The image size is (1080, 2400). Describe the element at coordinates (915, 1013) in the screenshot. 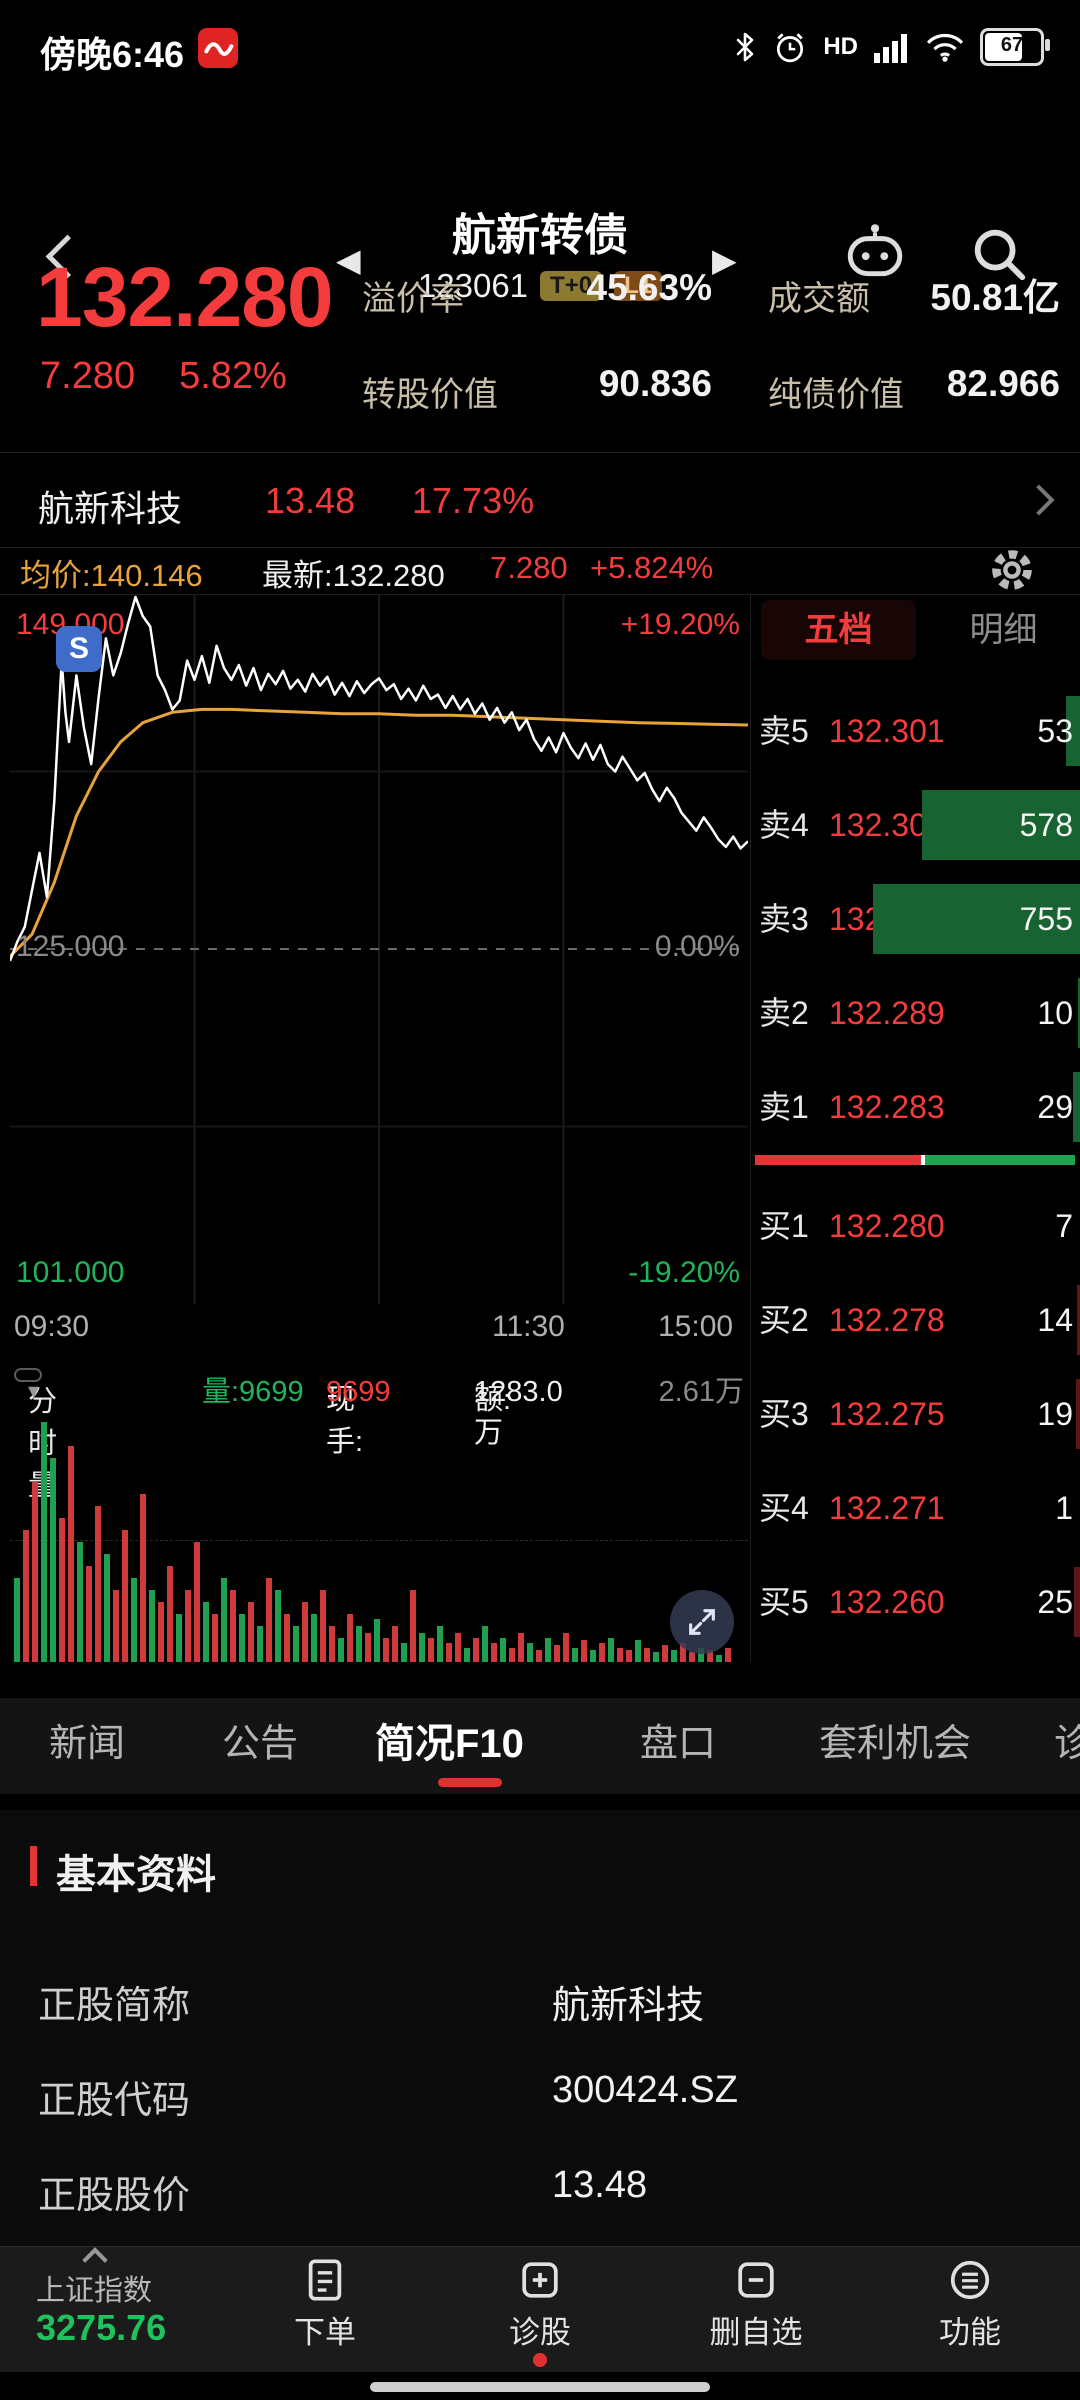

I see `ask-row: 卖2 132.289 10` at that location.